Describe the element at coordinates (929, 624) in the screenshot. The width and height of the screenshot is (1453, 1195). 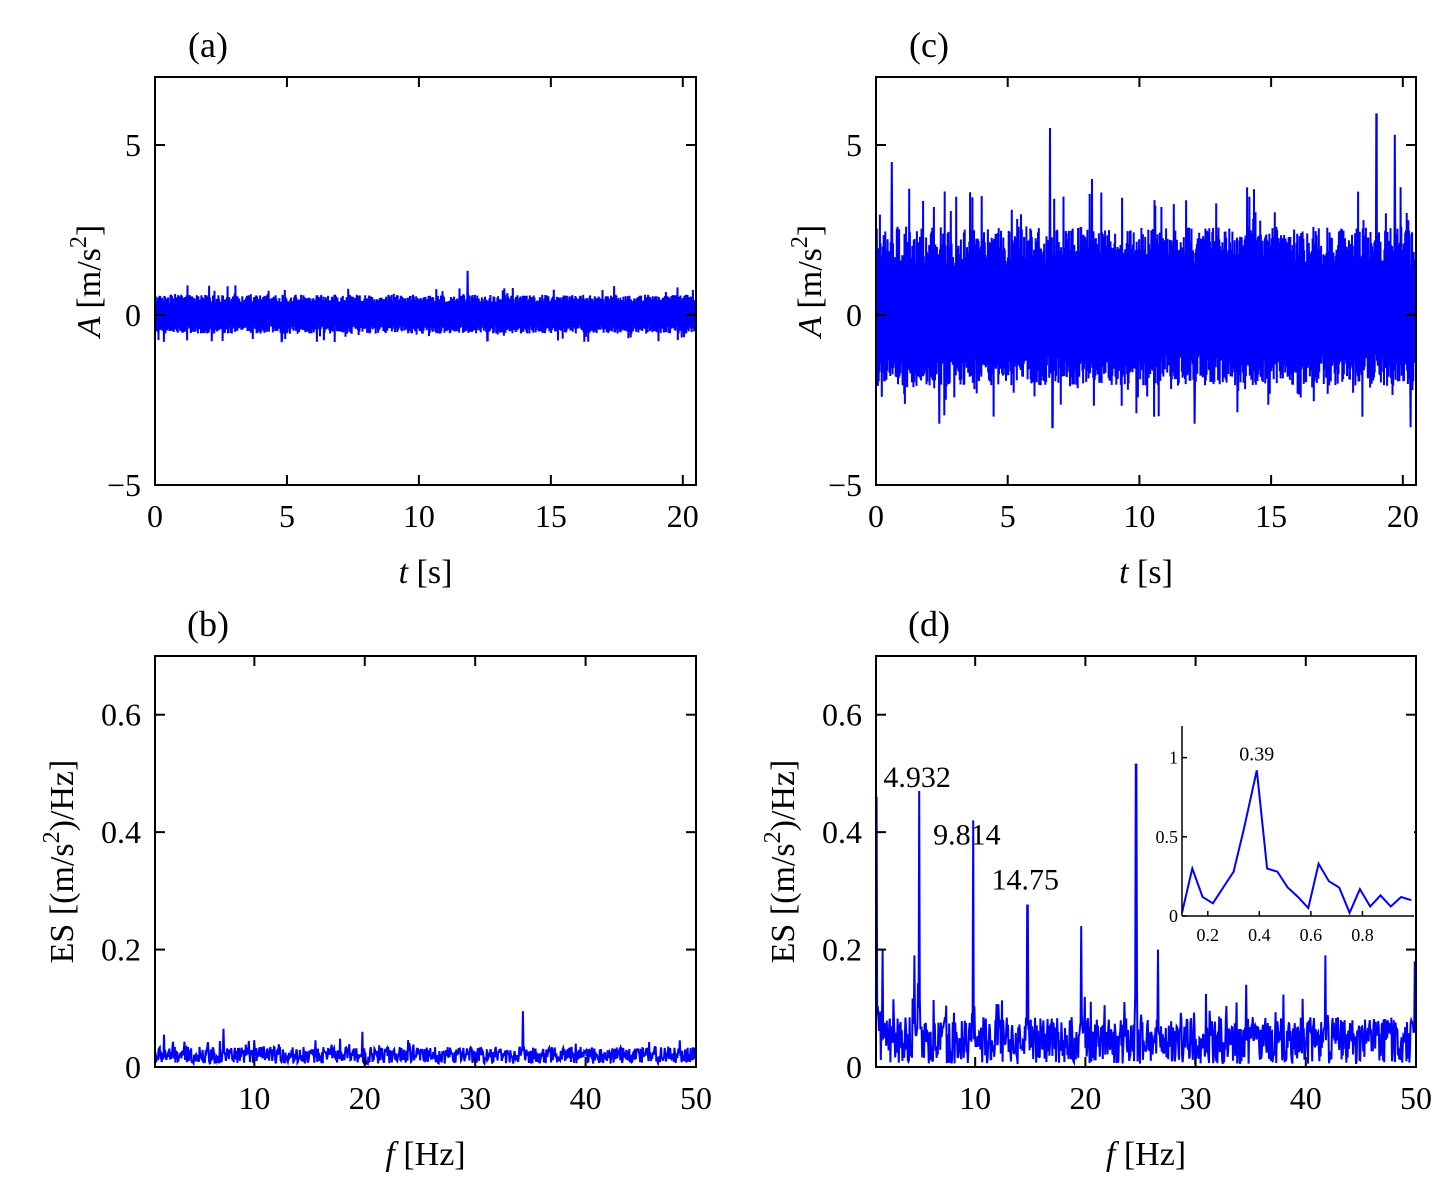
I see `panel-label-d: (d)` at that location.